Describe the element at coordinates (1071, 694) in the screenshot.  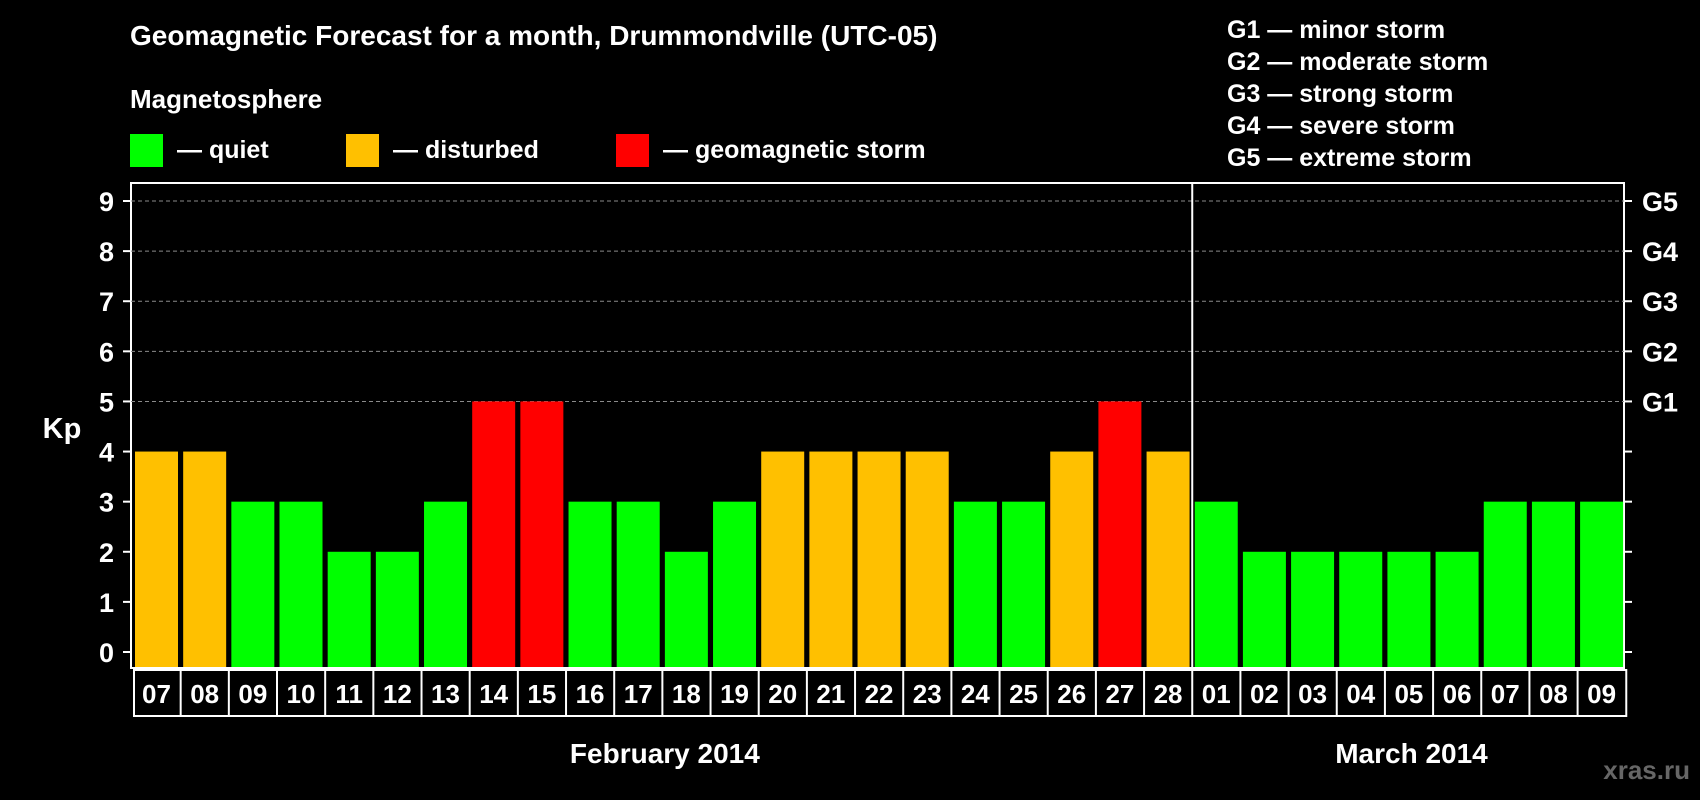
I see `x-tick-label: 26` at that location.